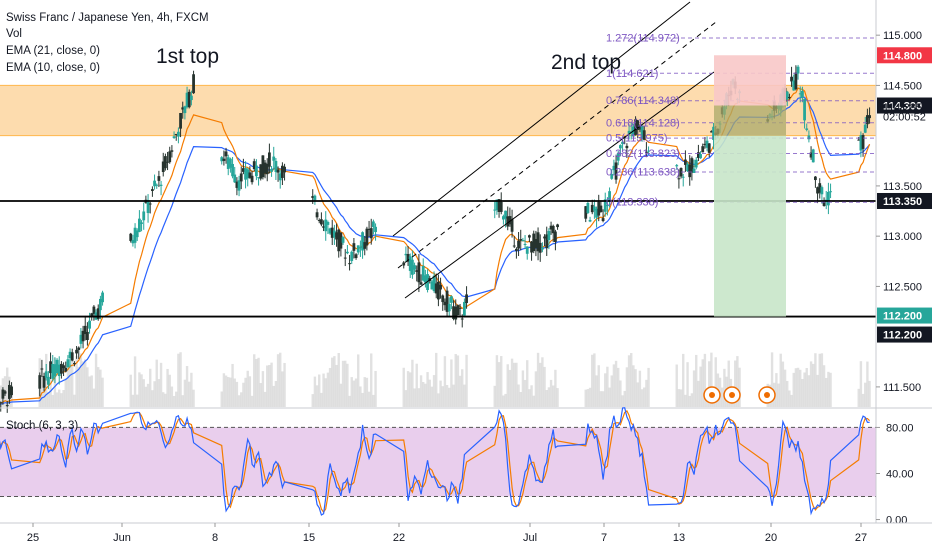 This screenshot has height=550, width=932. I want to click on channel-lower, so click(559, 185).